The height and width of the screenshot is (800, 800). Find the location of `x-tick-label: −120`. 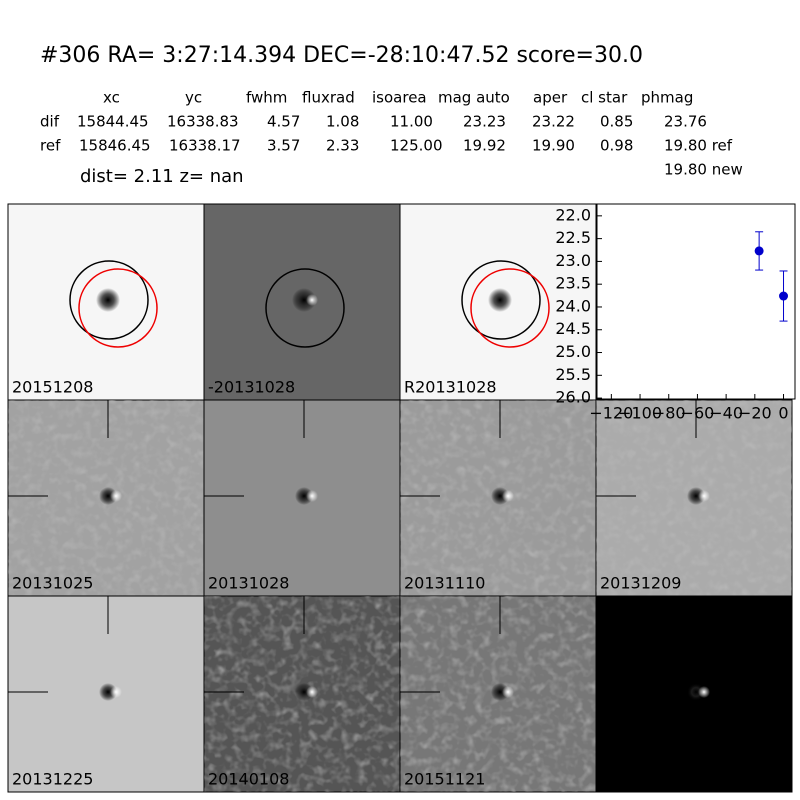

x-tick-label: −120 is located at coordinates (611, 413).